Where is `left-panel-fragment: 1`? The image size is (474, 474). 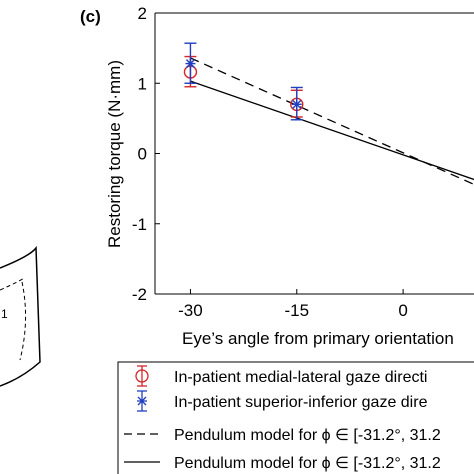 left-panel-fragment: 1 is located at coordinates (20, 316).